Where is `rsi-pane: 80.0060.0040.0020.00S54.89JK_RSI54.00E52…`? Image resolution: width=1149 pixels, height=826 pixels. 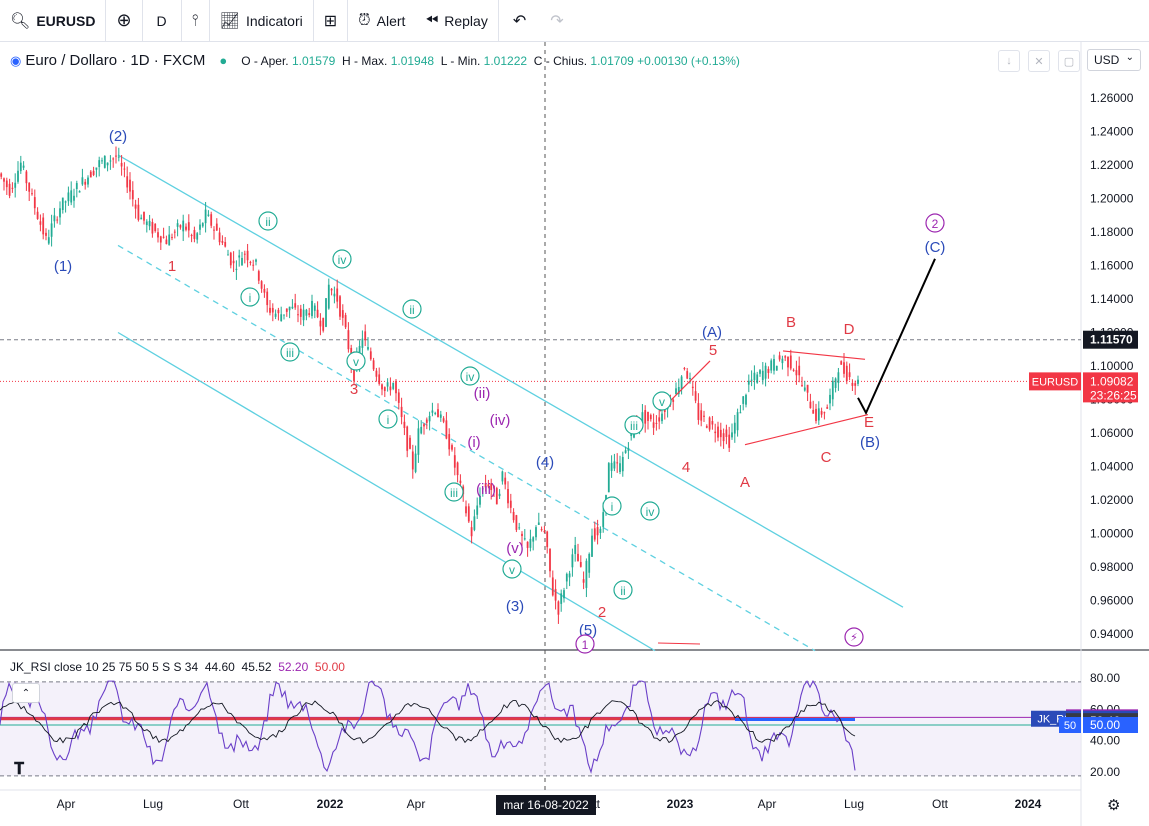
rsi-pane: 80.0060.0040.0020.00S54.89JK_RSI54.00E52… is located at coordinates (569, 725).